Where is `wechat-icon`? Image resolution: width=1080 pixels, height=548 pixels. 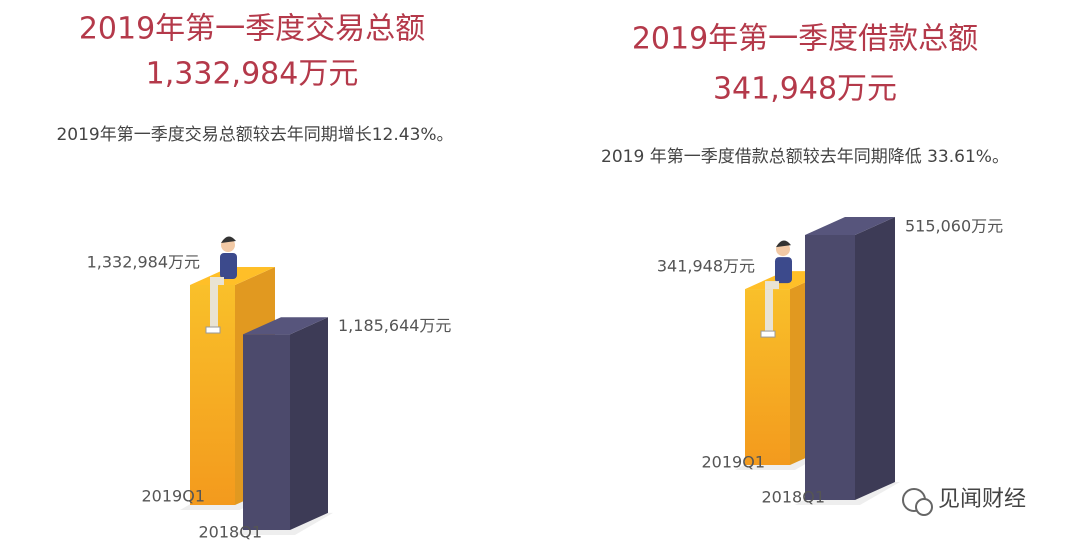
wechat-icon is located at coordinates (924, 507).